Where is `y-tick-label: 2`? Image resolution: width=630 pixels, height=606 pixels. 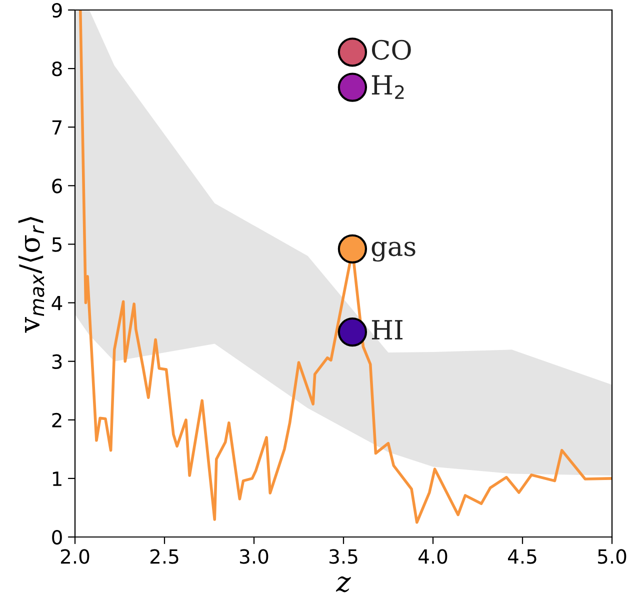 y-tick-label: 2 is located at coordinates (57, 420).